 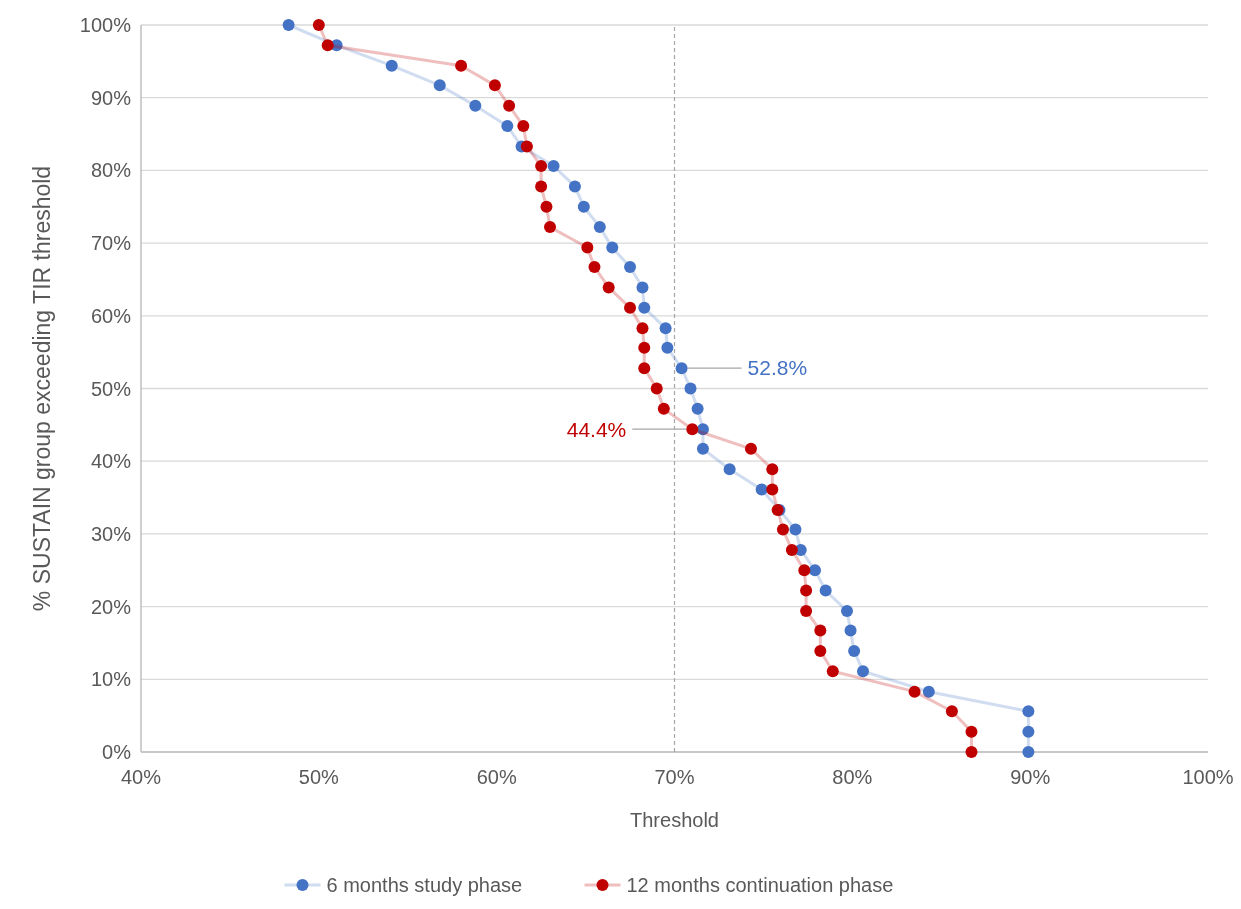 What do you see at coordinates (777, 368) in the screenshot?
I see `annotation: 52.8%` at bounding box center [777, 368].